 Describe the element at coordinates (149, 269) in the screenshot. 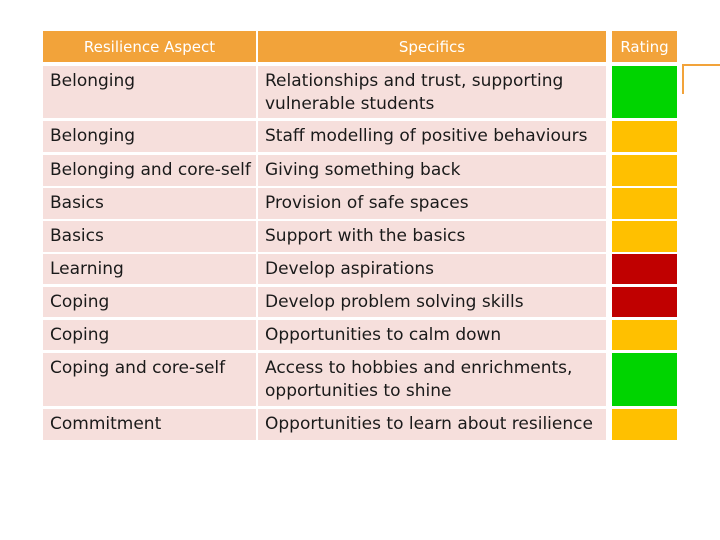

I see `row-aspect: Learning` at that location.